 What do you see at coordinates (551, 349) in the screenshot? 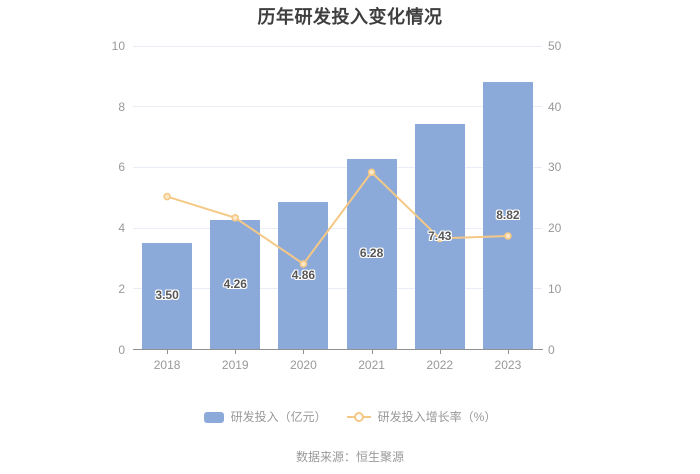
I see `right-axis-tick-label: 0` at bounding box center [551, 349].